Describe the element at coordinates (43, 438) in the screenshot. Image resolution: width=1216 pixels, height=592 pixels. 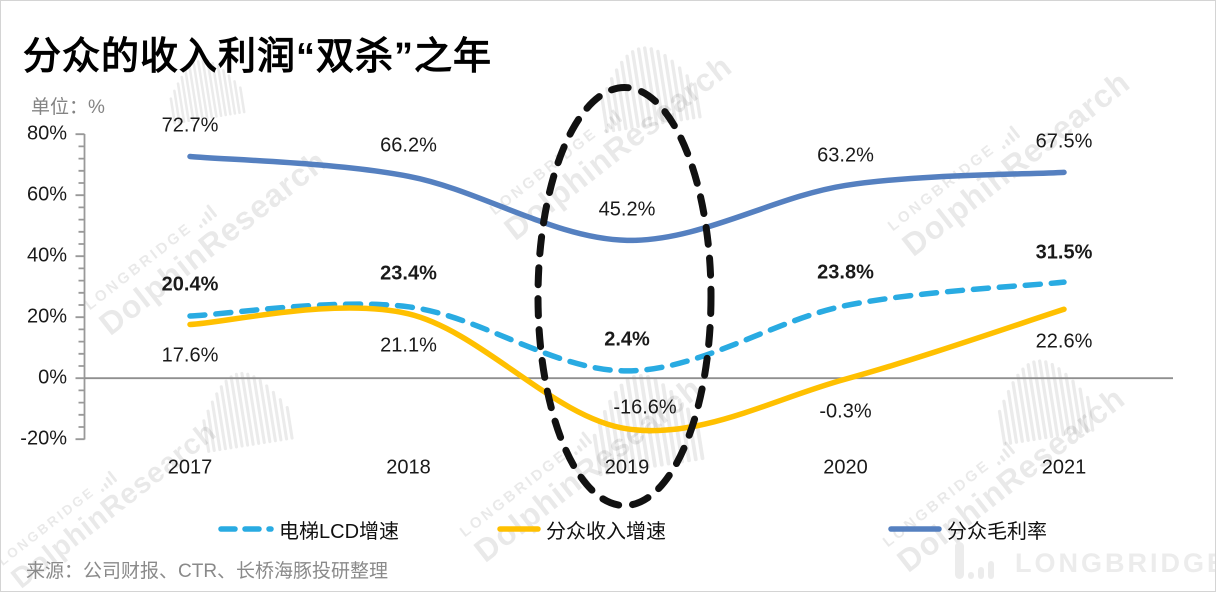
I see `y-tick--20%: -20%` at that location.